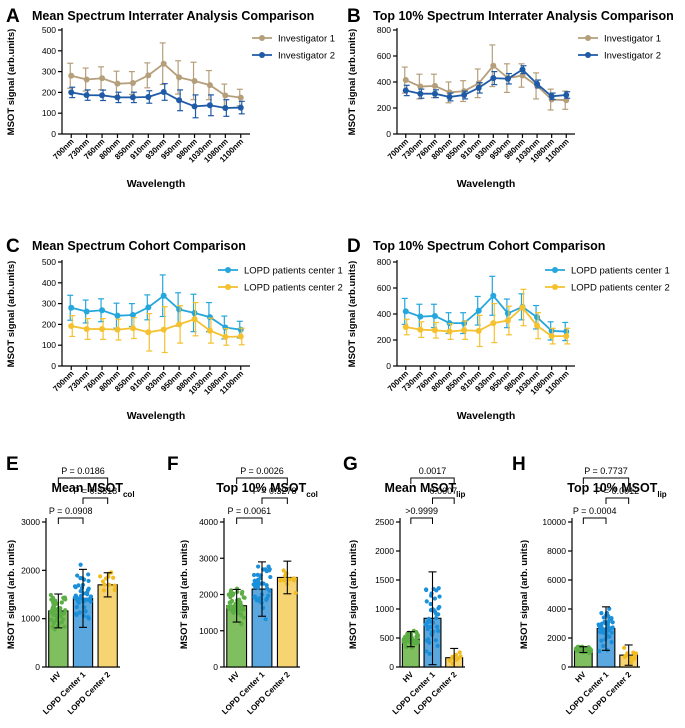 This screenshot has width=685, height=728. What do you see at coordinates (53, 366) in the screenshot?
I see `y-tick-label: 0` at bounding box center [53, 366].